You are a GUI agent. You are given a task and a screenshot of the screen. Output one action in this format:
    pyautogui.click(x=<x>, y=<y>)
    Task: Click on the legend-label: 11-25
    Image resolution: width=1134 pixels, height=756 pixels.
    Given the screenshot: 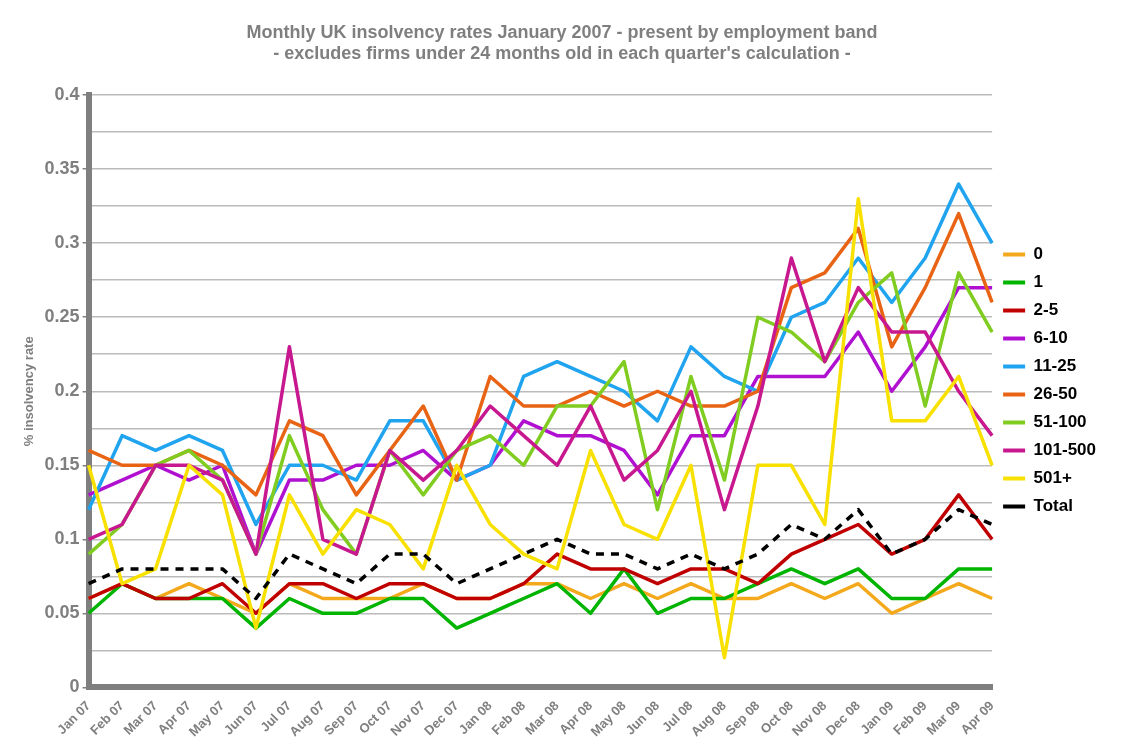 What is the action you would take?
    pyautogui.click(x=1055, y=366)
    